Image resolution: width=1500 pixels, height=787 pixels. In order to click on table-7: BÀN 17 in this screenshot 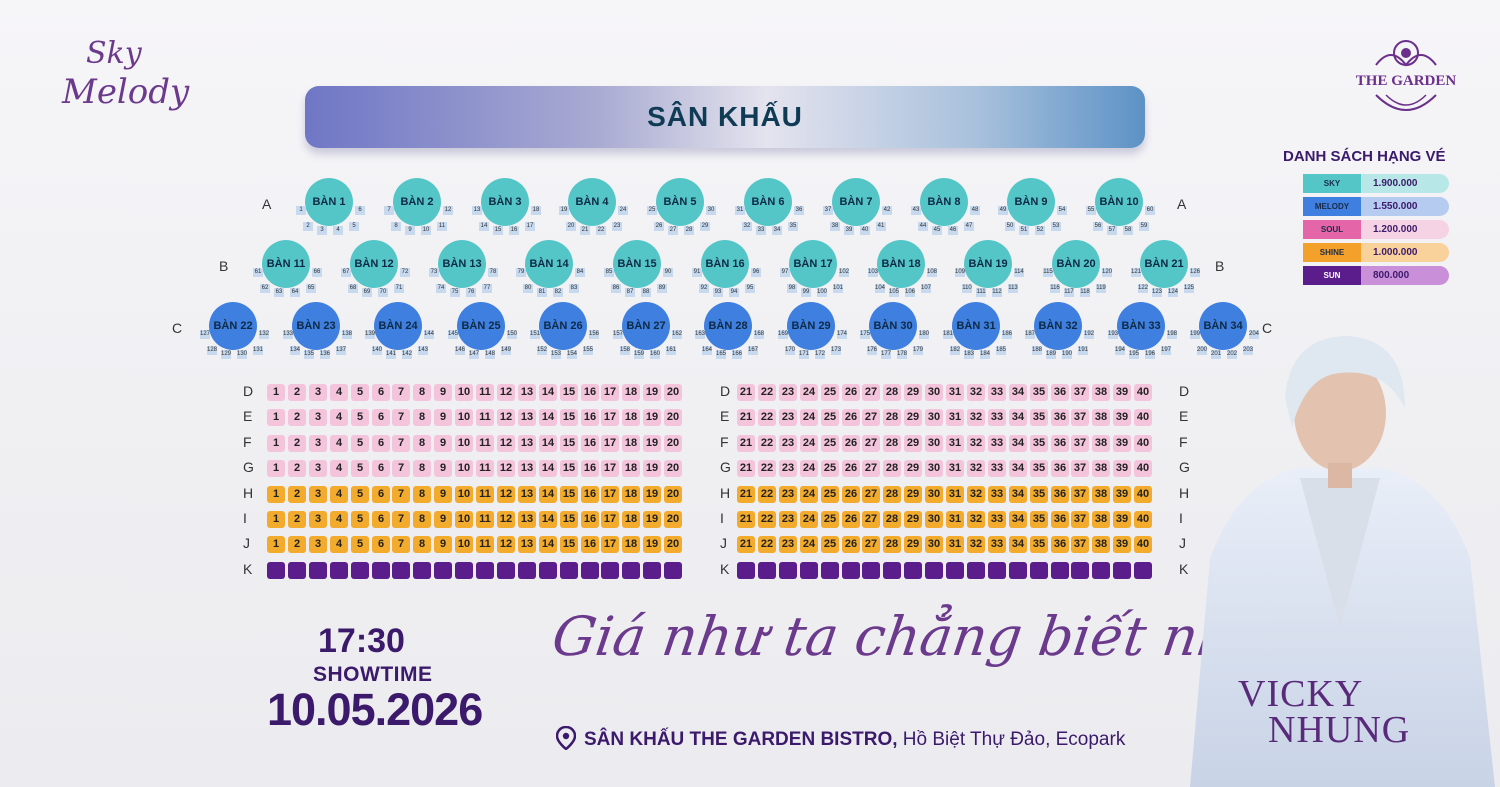, I will do `click(813, 264)`.